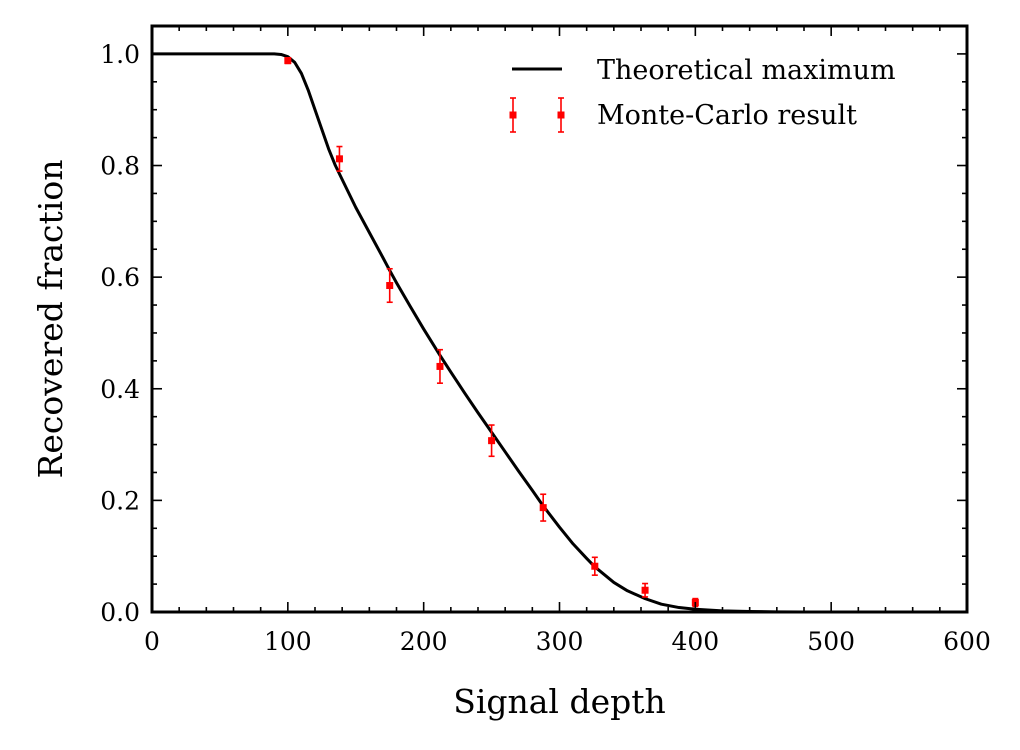  What do you see at coordinates (727, 115) in the screenshot?
I see `legend-label-monte-carlo: Monte-Carlo result` at bounding box center [727, 115].